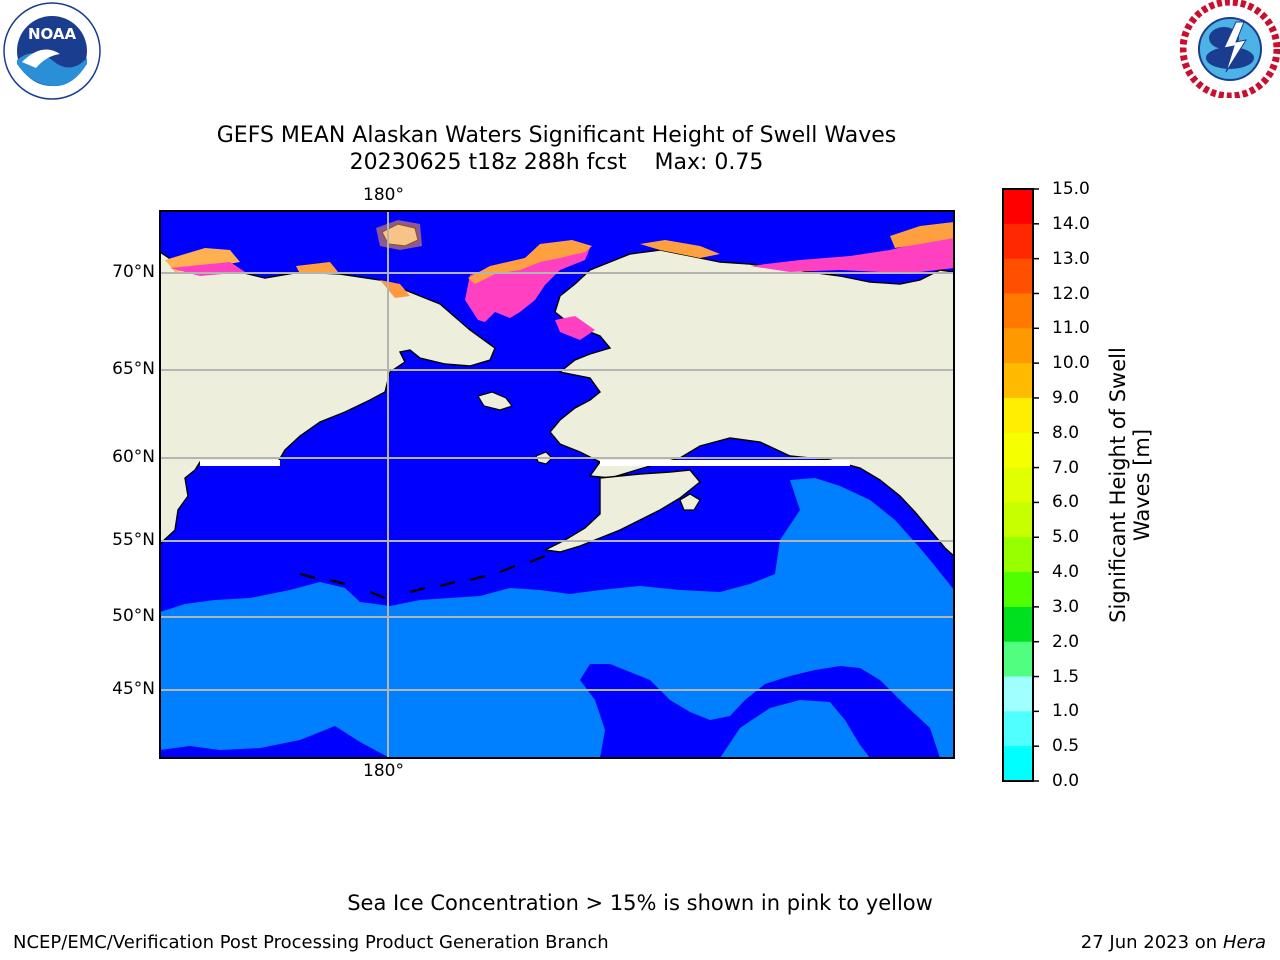 The height and width of the screenshot is (960, 1280). I want to click on sea-ice-beaufort-edge, so click(922, 235).